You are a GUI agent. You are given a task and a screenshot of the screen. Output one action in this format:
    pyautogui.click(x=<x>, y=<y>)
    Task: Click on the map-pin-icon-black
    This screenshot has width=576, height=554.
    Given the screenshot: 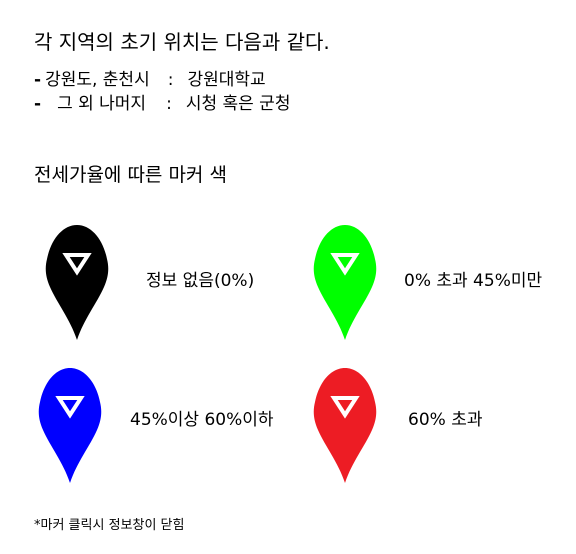 What is the action you would take?
    pyautogui.click(x=77, y=282)
    